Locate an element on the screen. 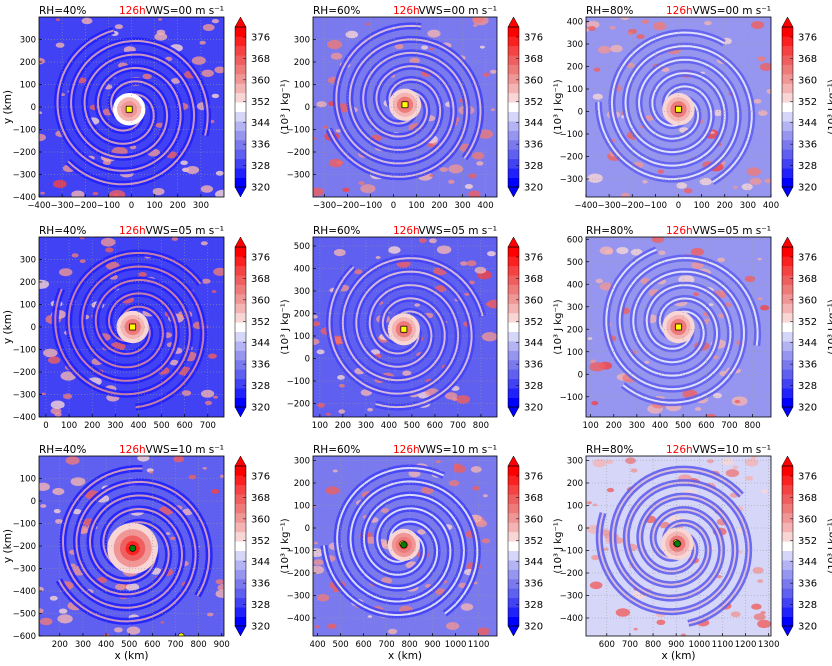 The height and width of the screenshot is (666, 832). colorbar-unit-label: (10³ J kg⁻¹) is located at coordinates (558, 326).